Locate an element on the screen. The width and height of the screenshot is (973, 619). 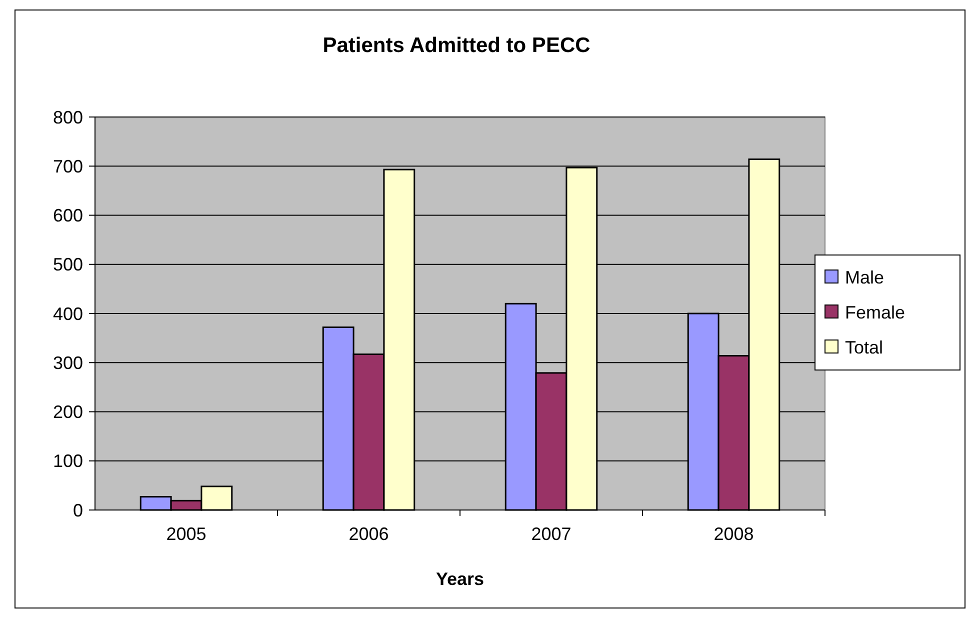
y-tick-label: 400 is located at coordinates (67, 314).